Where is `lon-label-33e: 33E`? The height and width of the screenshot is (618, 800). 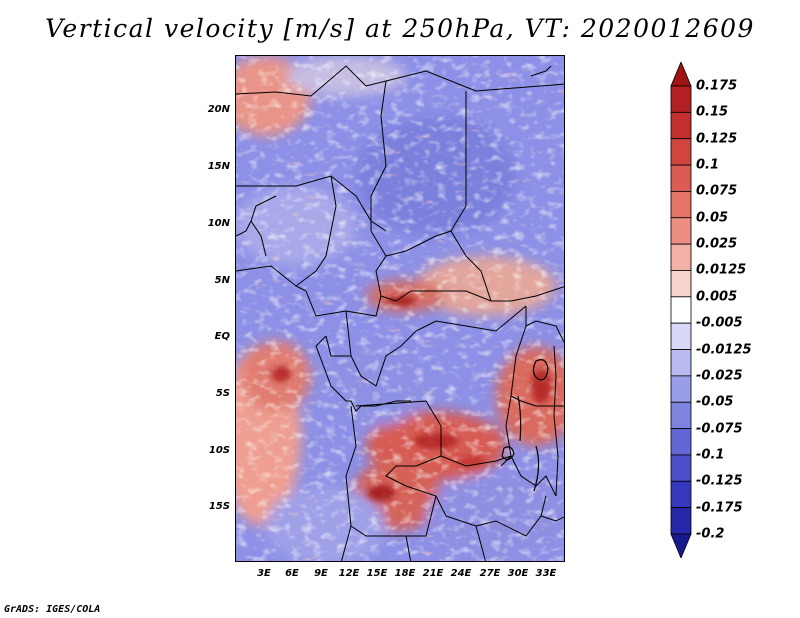
lon-label-33e: 33E is located at coordinates (546, 573).